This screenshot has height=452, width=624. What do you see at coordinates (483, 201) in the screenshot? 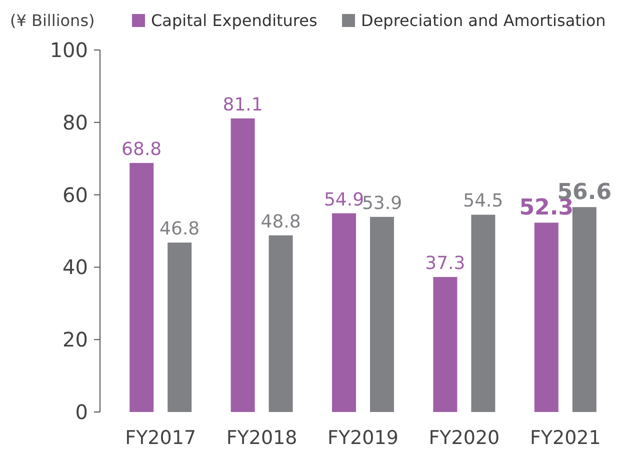
I see `data-label: 54.5` at bounding box center [483, 201].